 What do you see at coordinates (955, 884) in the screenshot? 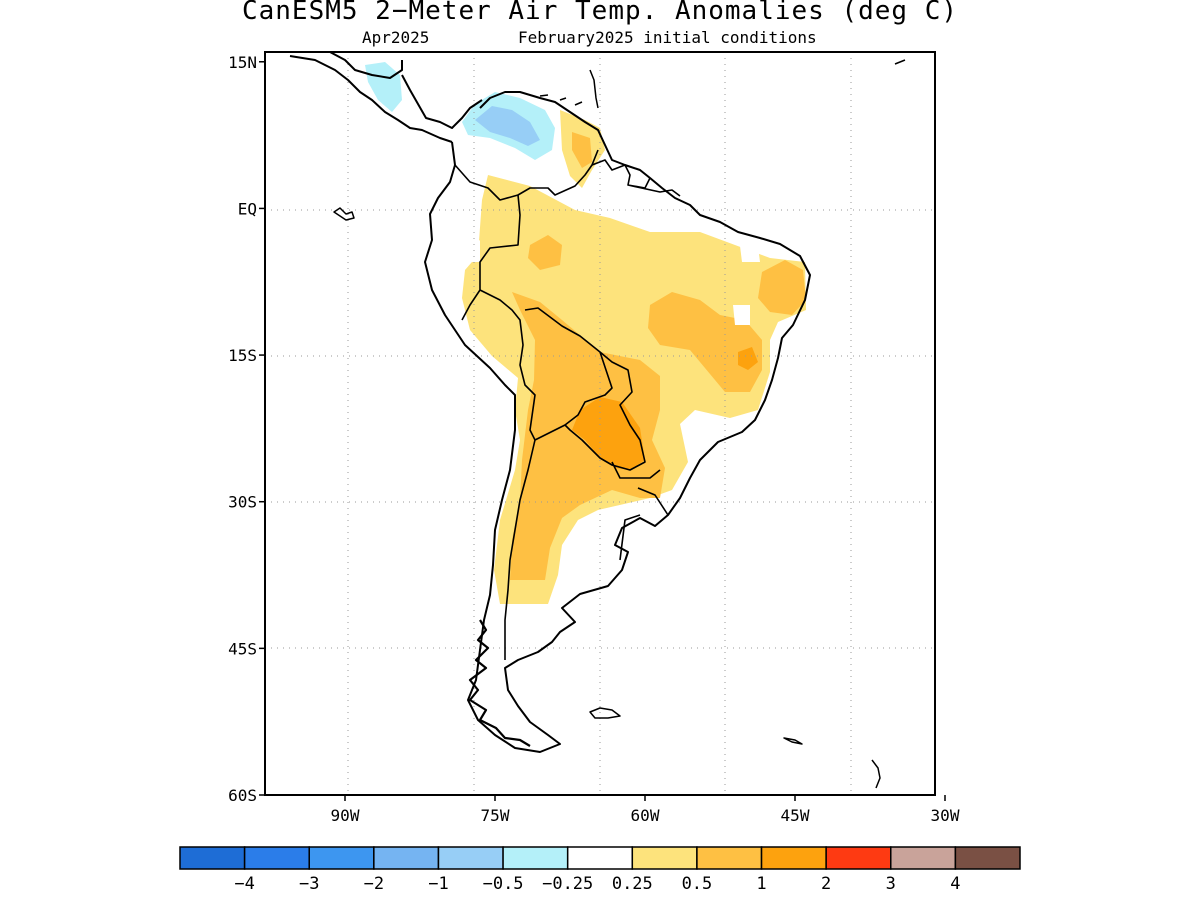
I see `colorbar-label: 4` at bounding box center [955, 884].